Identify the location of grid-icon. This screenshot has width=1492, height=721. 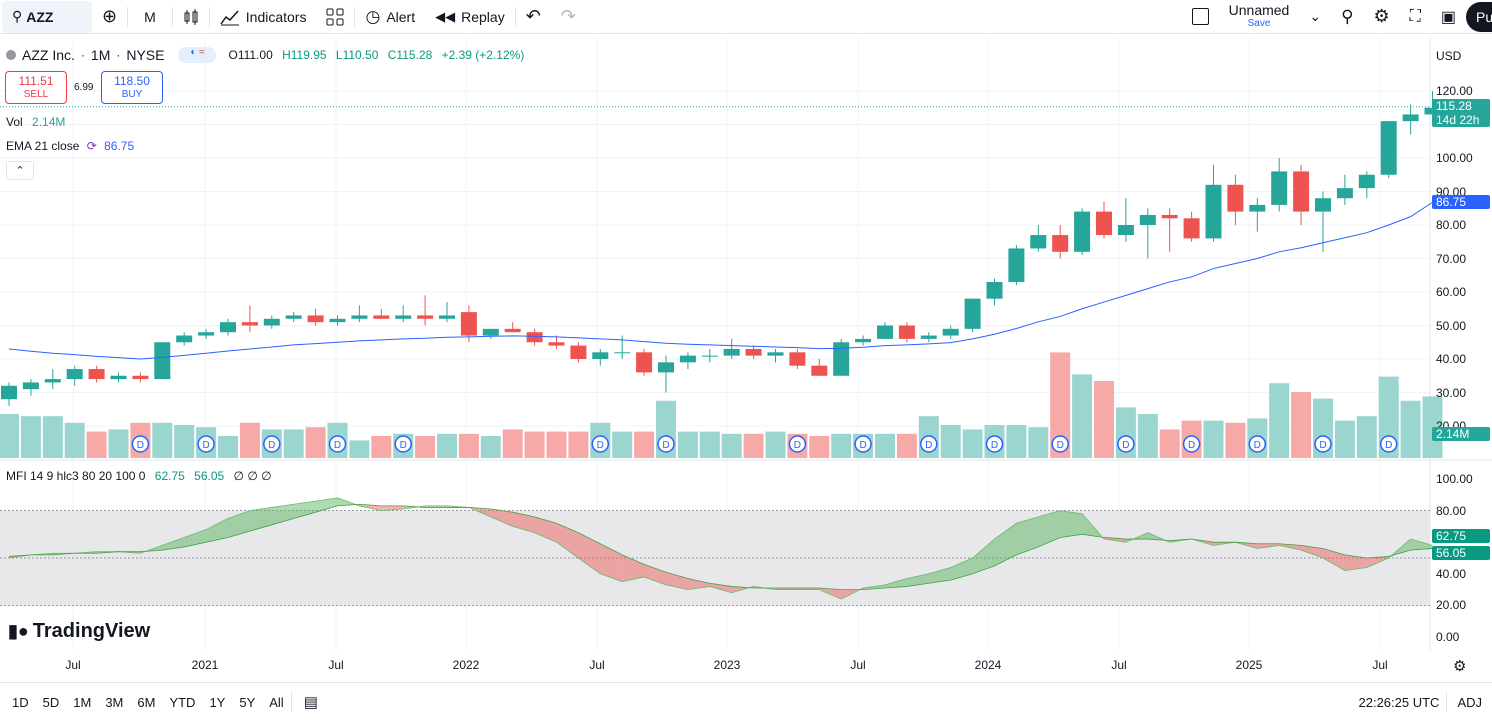
(335, 16).